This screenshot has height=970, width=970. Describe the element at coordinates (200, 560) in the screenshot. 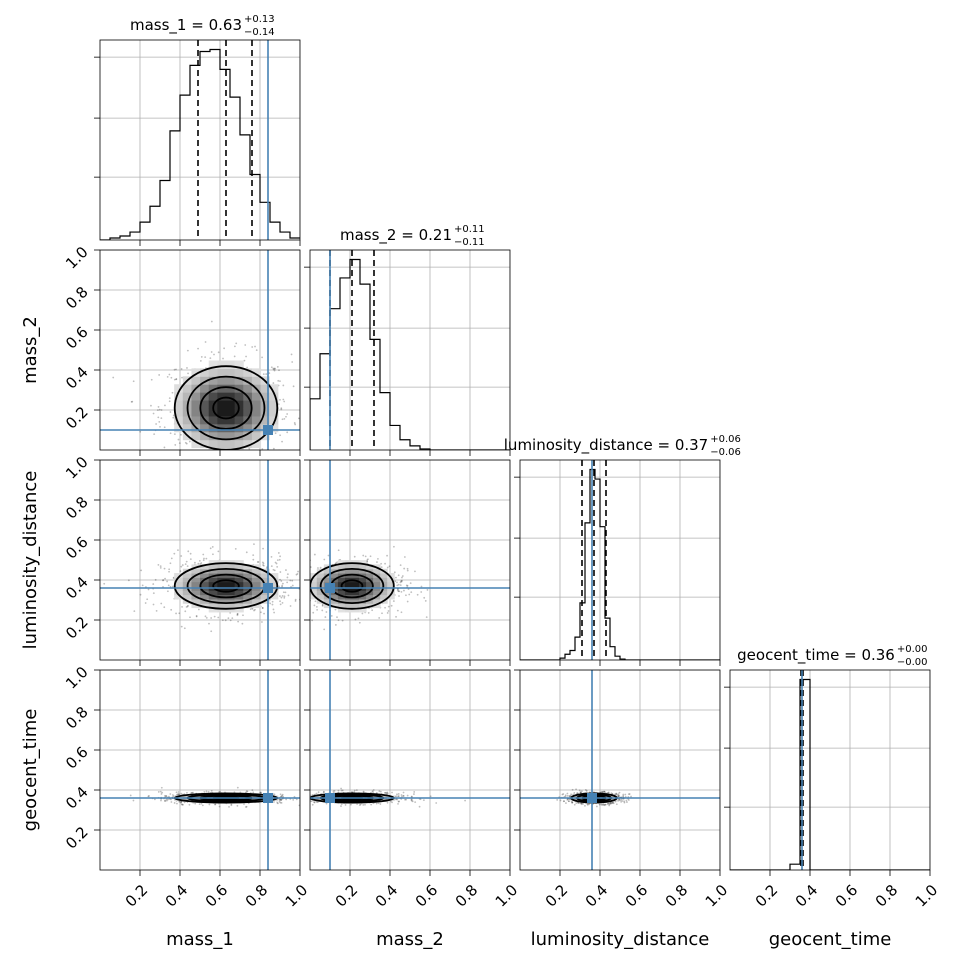

I see `panel-frame` at that location.